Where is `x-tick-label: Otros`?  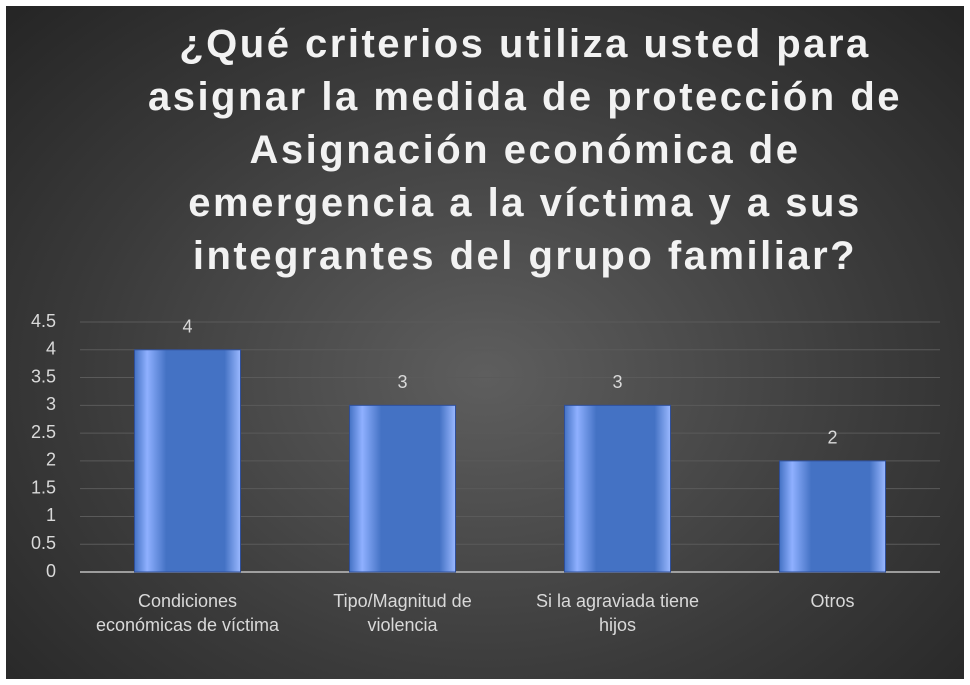
x-tick-label: Otros is located at coordinates (832, 601).